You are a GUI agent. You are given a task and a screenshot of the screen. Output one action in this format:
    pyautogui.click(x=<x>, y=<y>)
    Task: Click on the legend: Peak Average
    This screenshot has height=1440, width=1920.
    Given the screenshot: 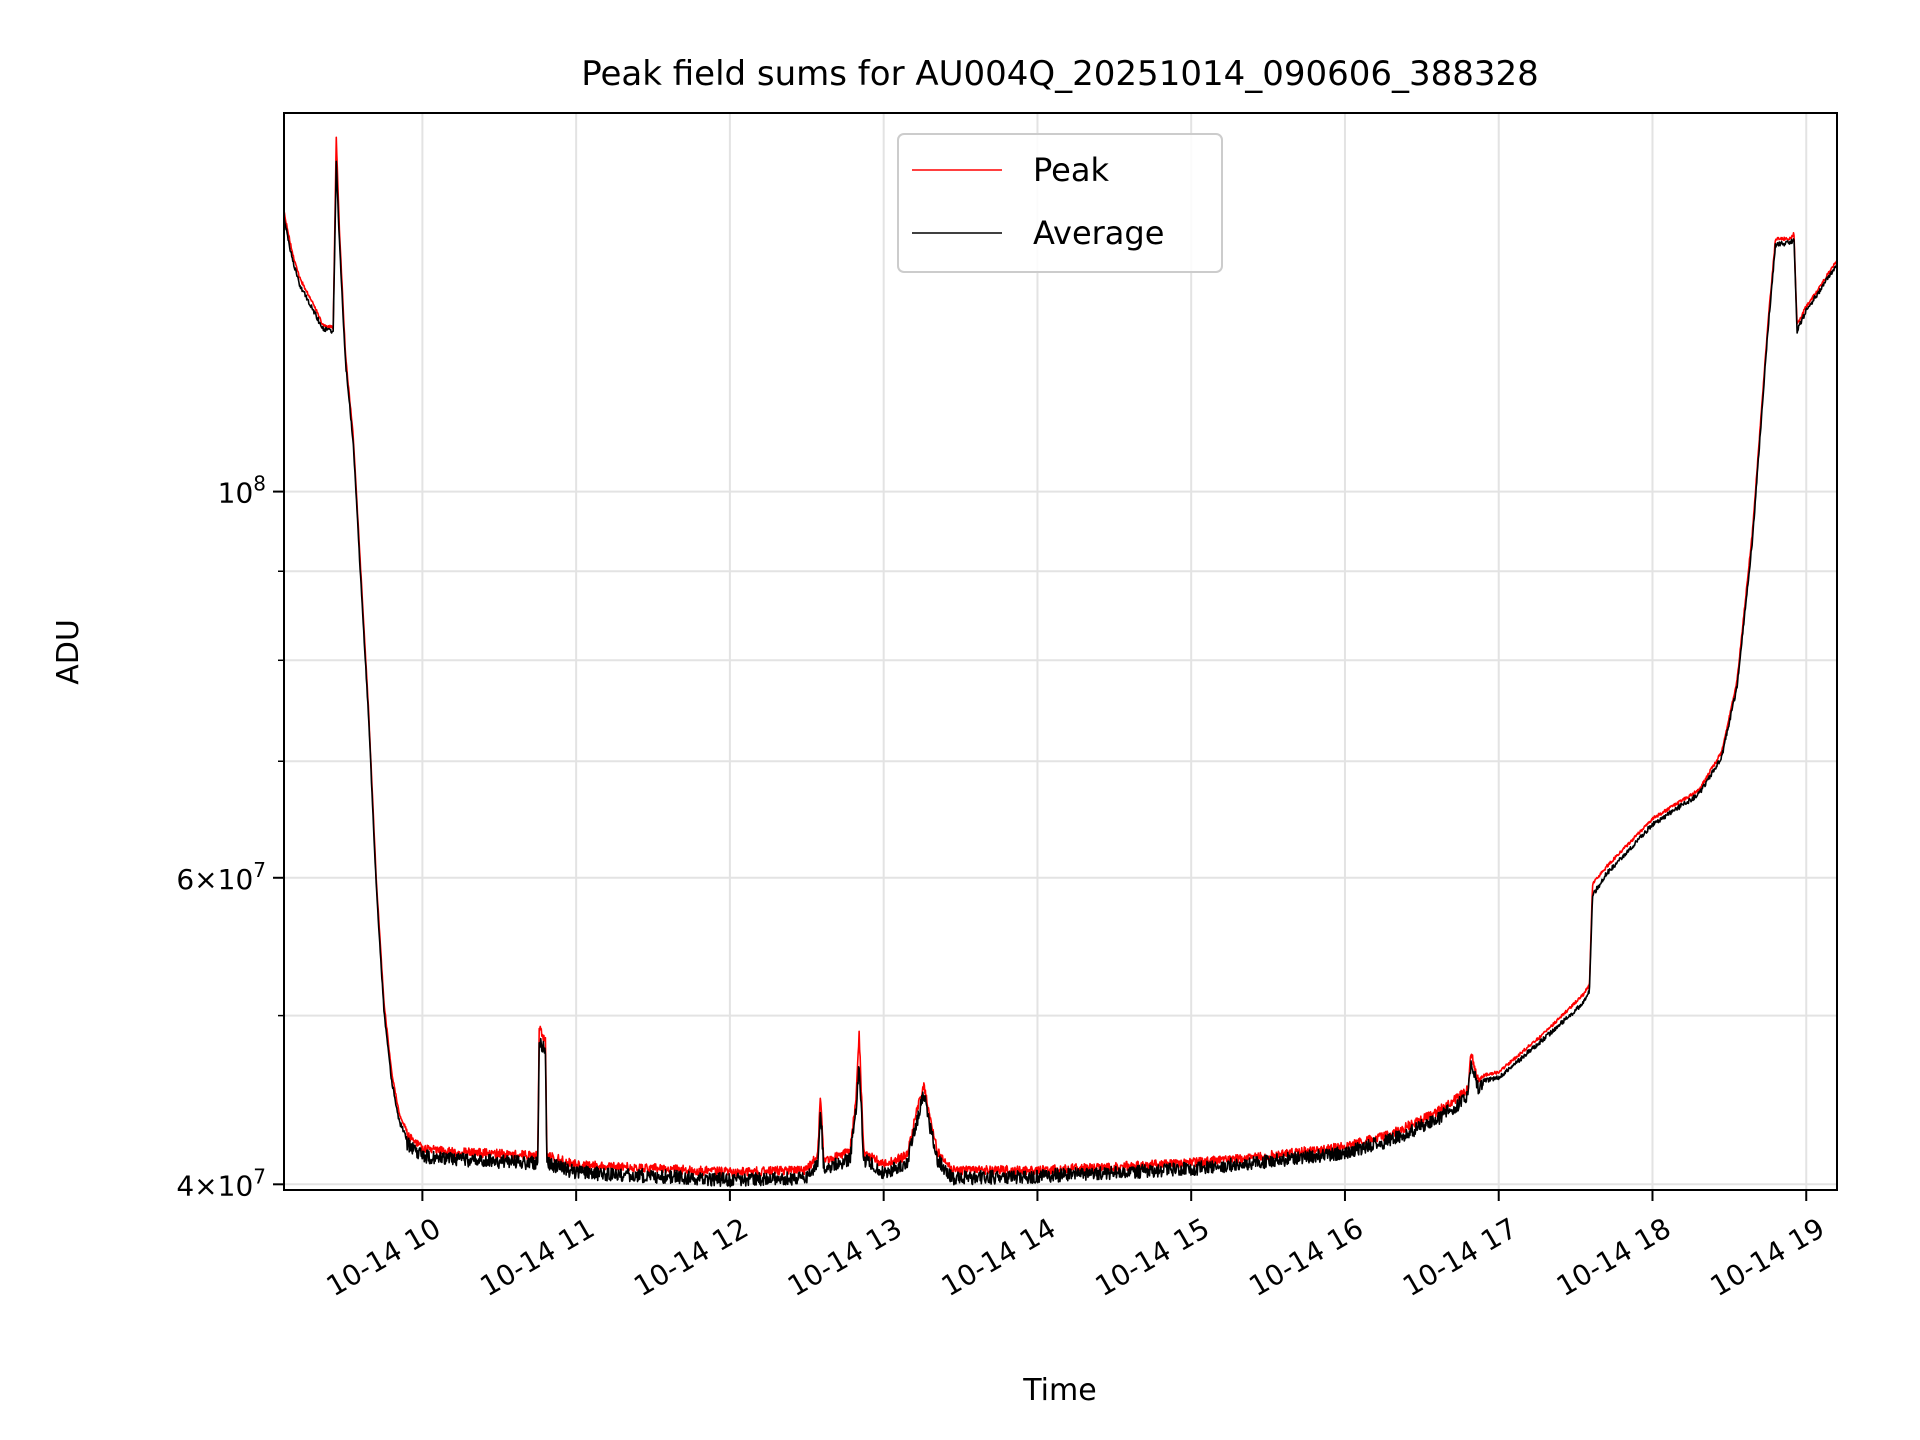 What is the action you would take?
    pyautogui.click(x=1060, y=203)
    